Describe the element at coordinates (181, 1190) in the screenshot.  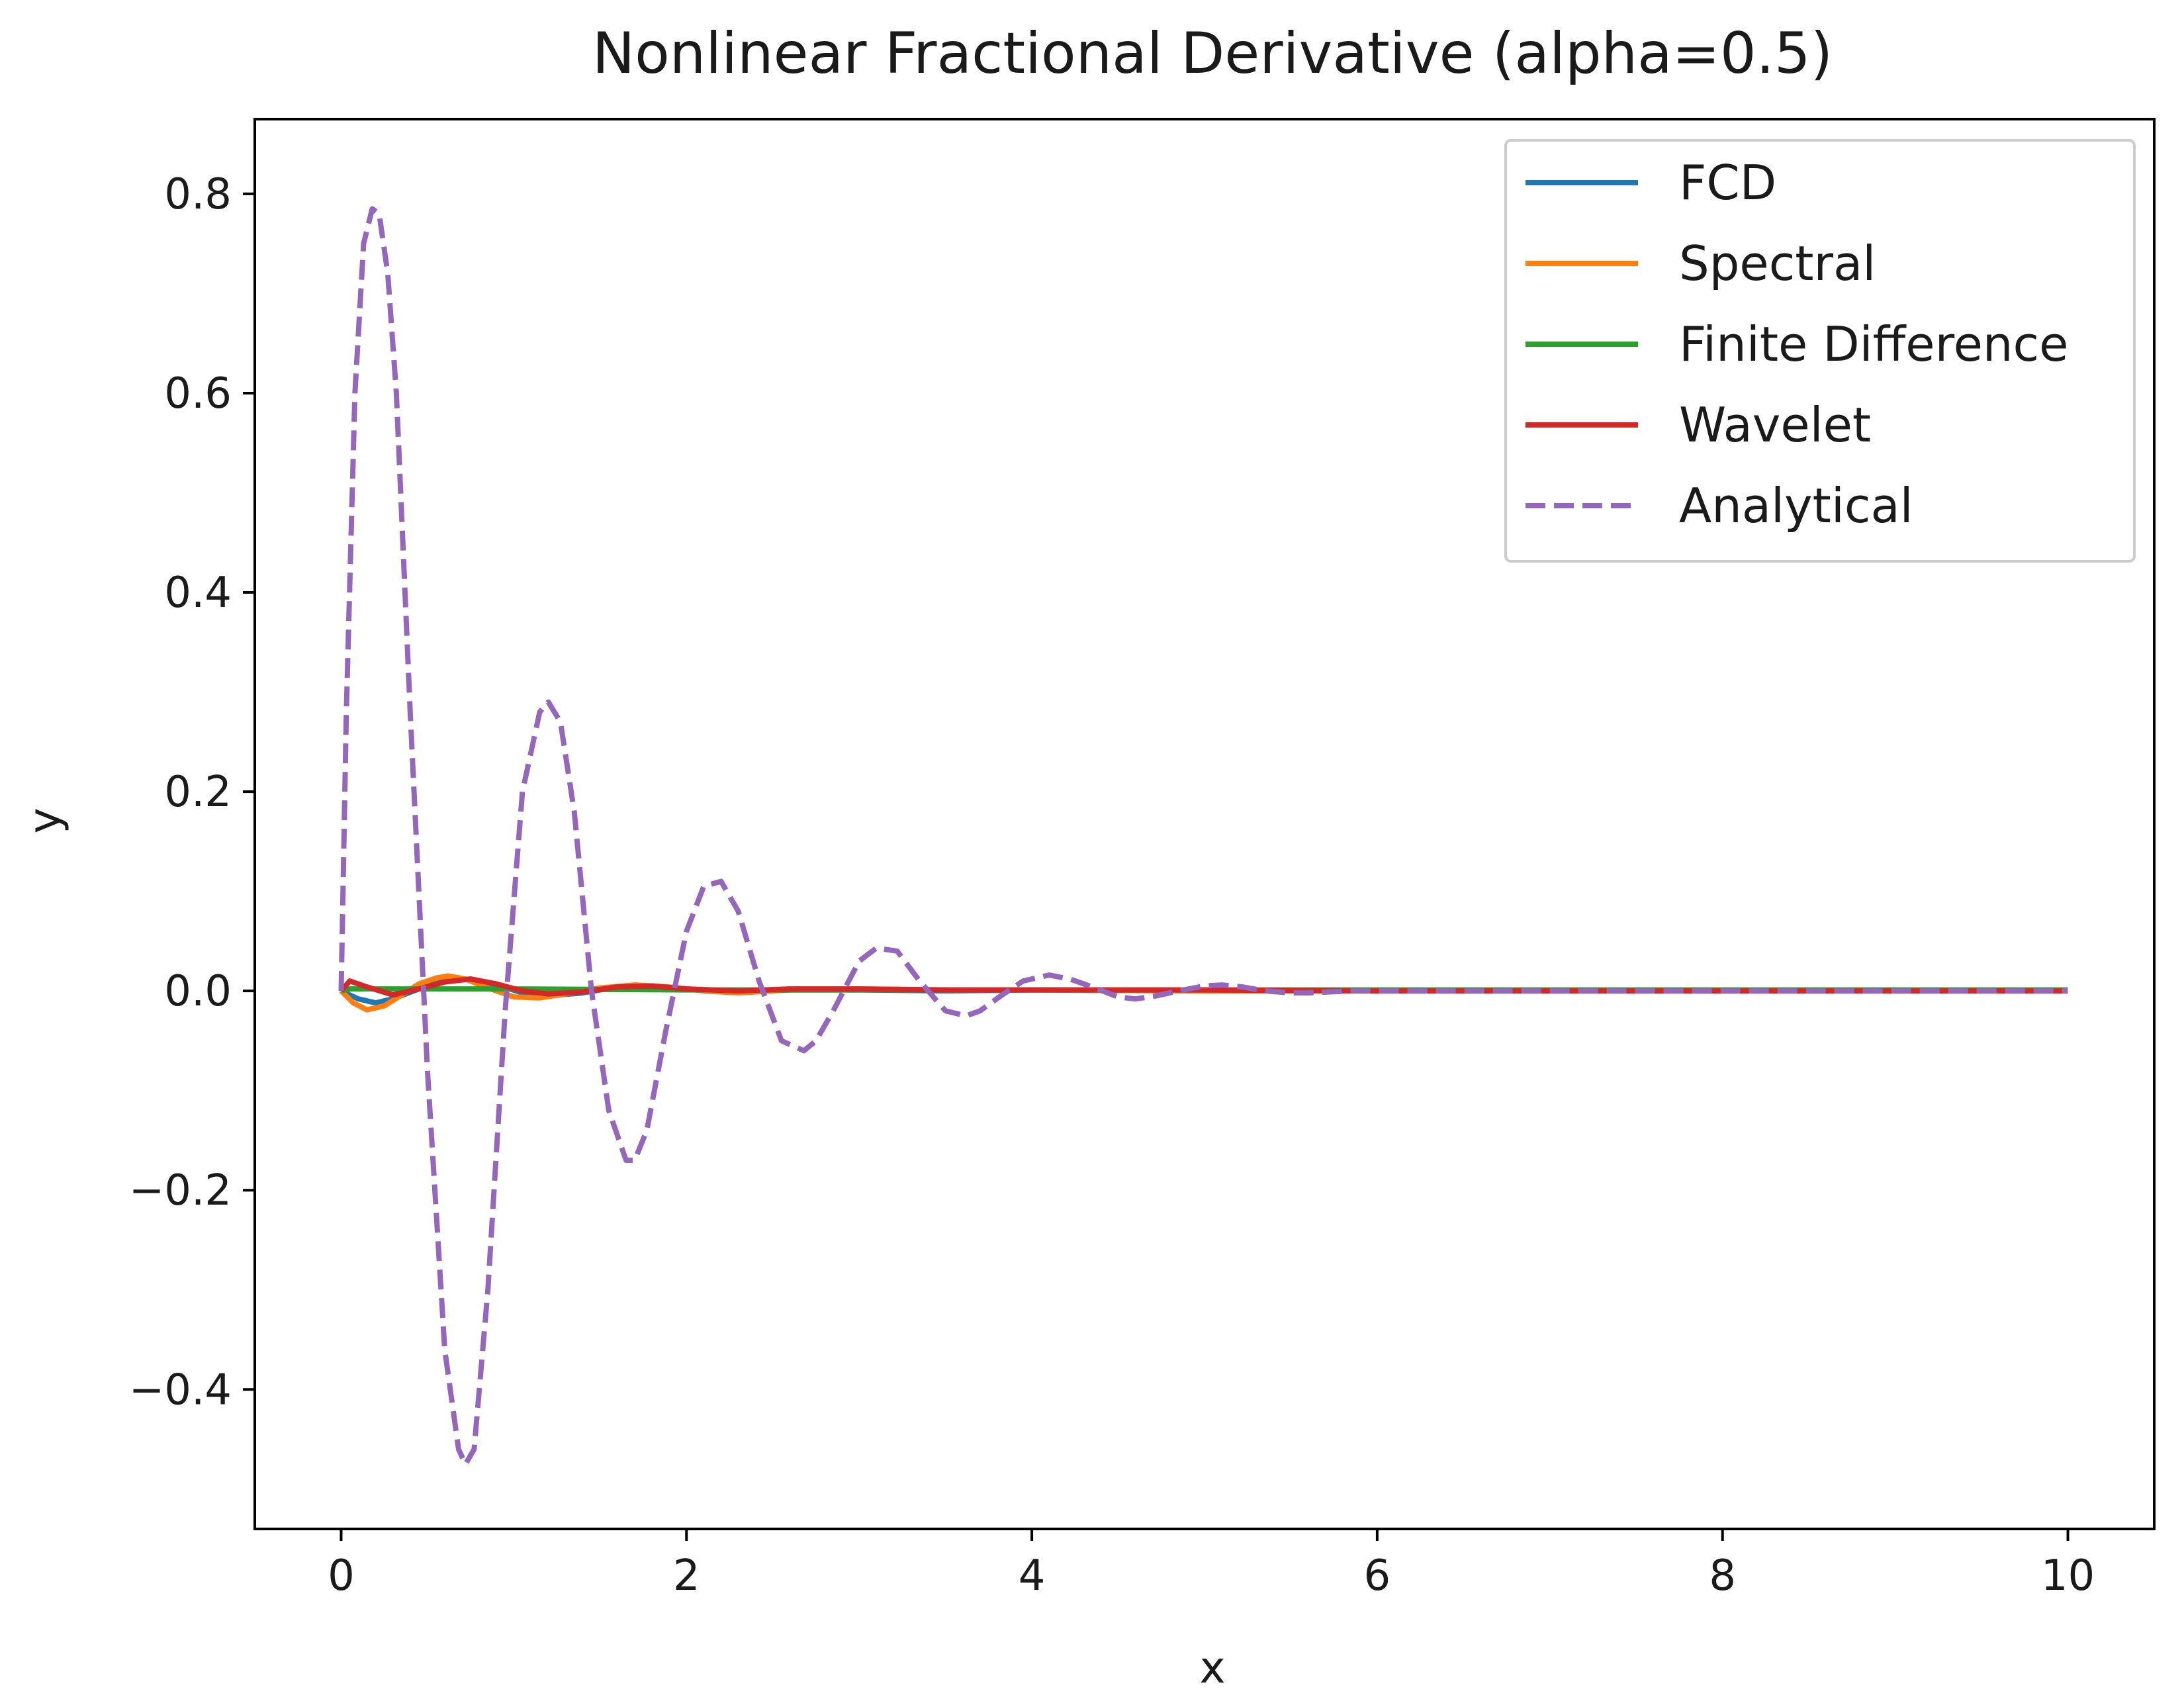
I see `y-tick-label: −0.2` at that location.